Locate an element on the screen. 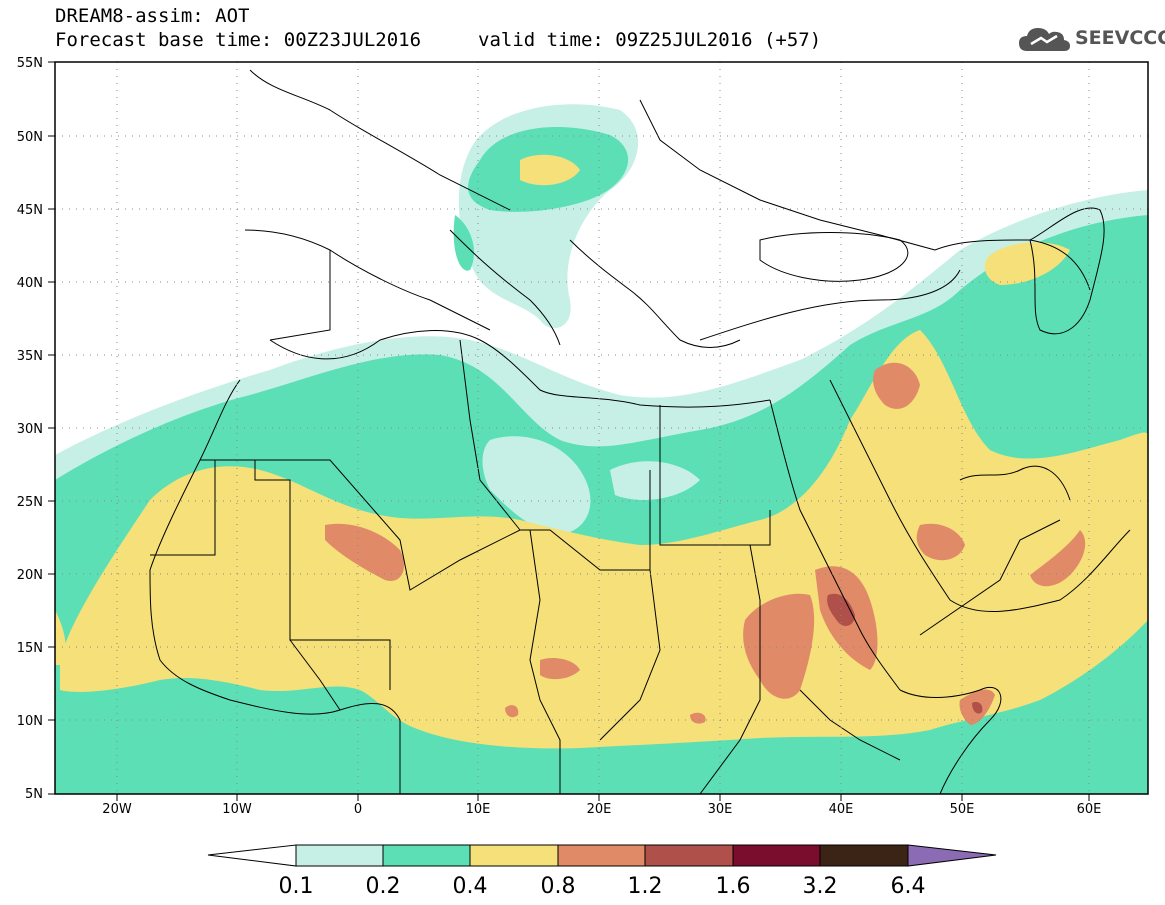  colorbar-over-arrow is located at coordinates (952, 855).